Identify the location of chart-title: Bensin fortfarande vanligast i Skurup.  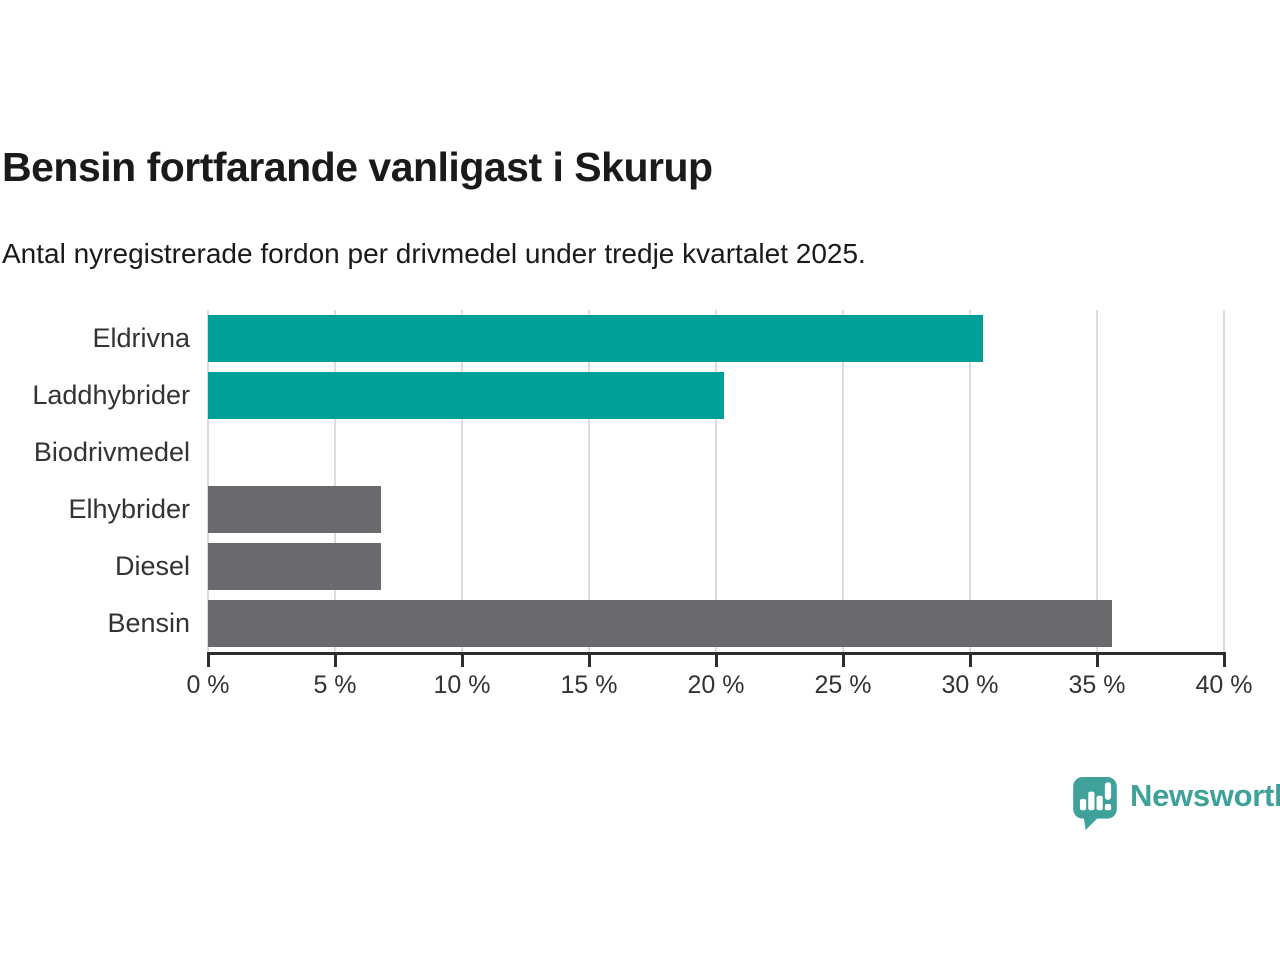
(357, 167).